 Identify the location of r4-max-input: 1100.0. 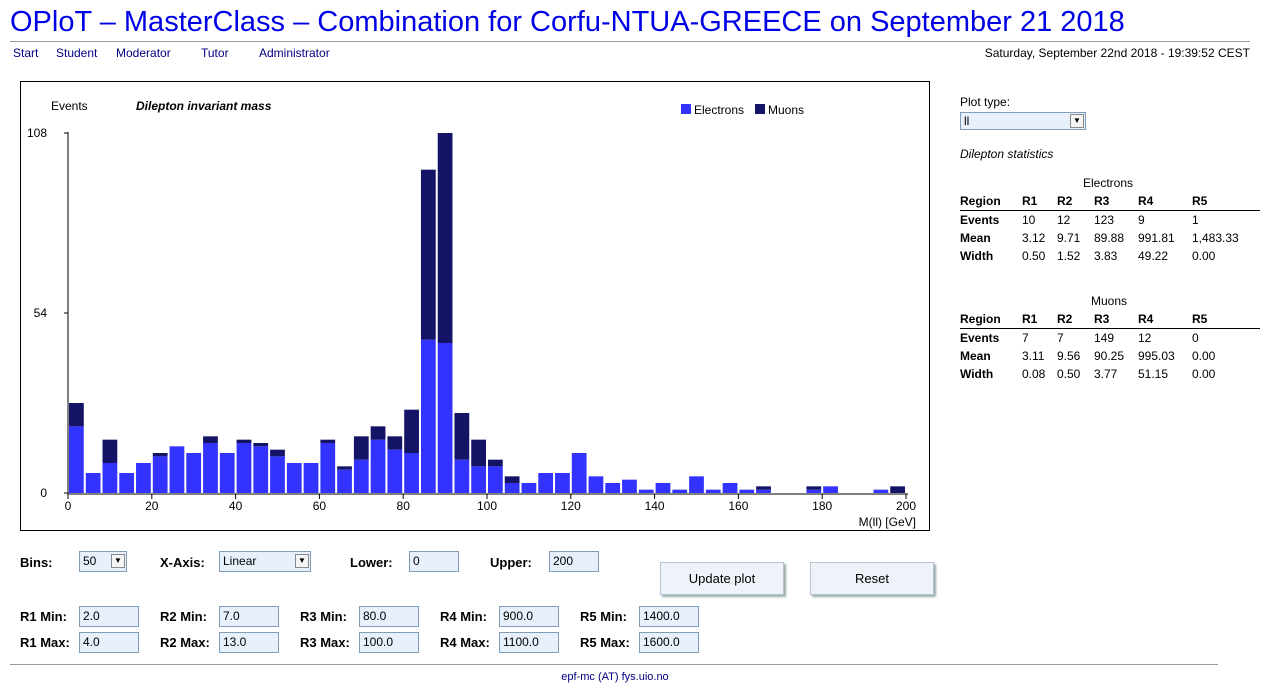
(529, 642).